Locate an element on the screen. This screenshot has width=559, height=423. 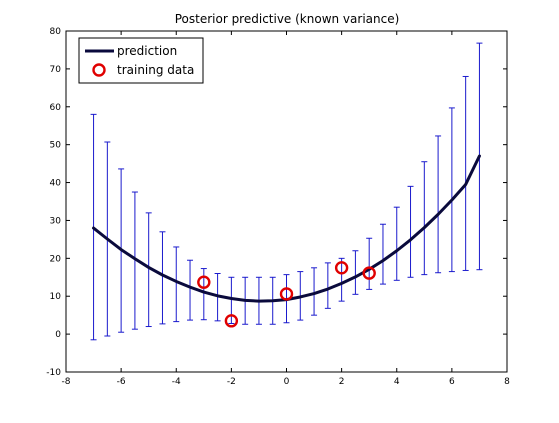
legend-swatch-training-data is located at coordinates (99, 70).